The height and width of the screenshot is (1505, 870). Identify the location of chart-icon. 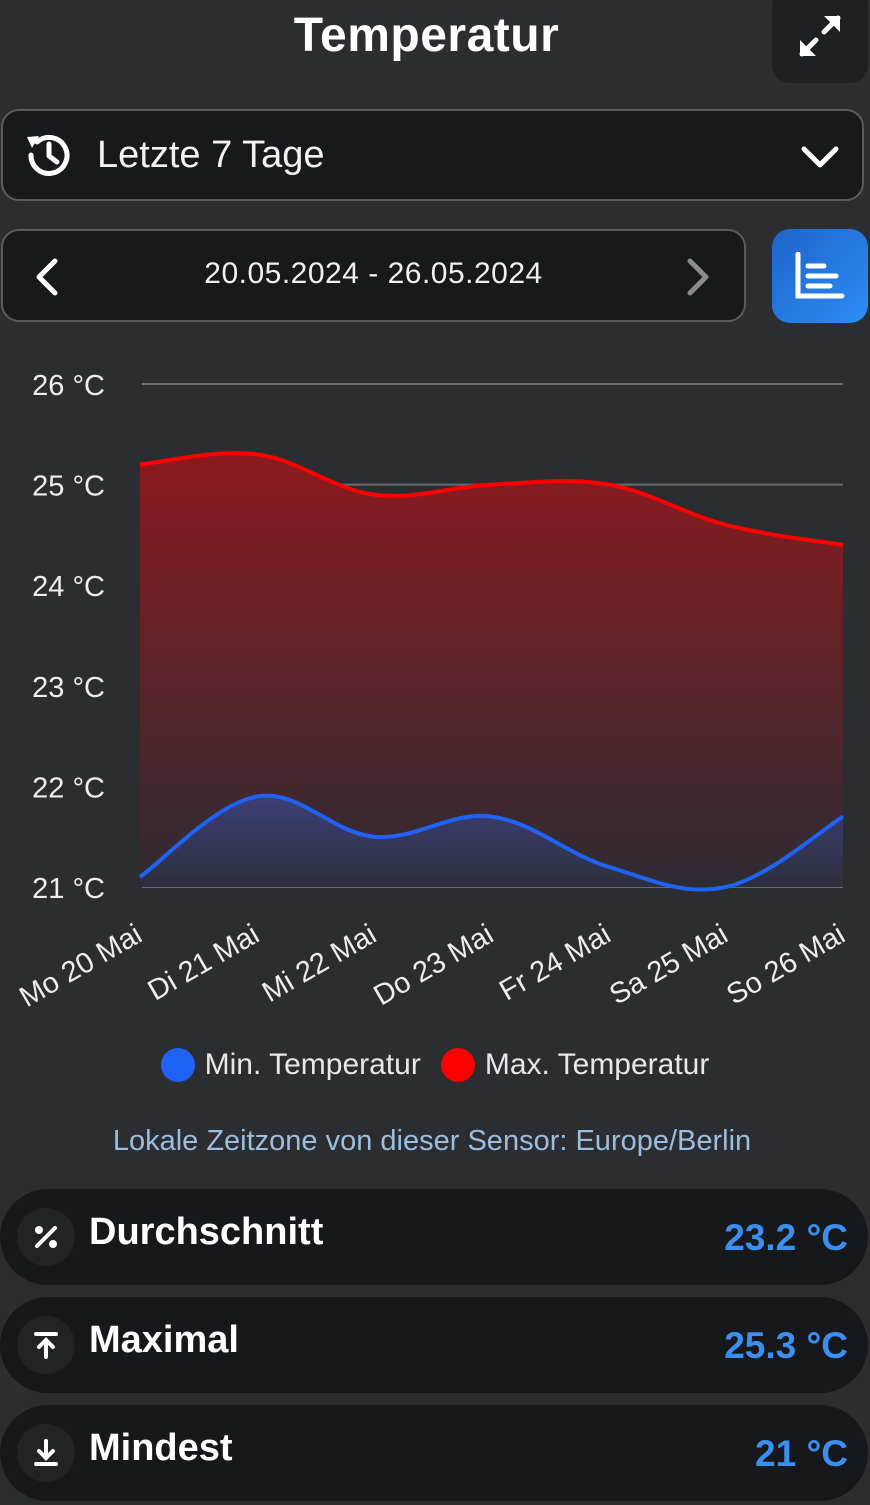
(820, 275).